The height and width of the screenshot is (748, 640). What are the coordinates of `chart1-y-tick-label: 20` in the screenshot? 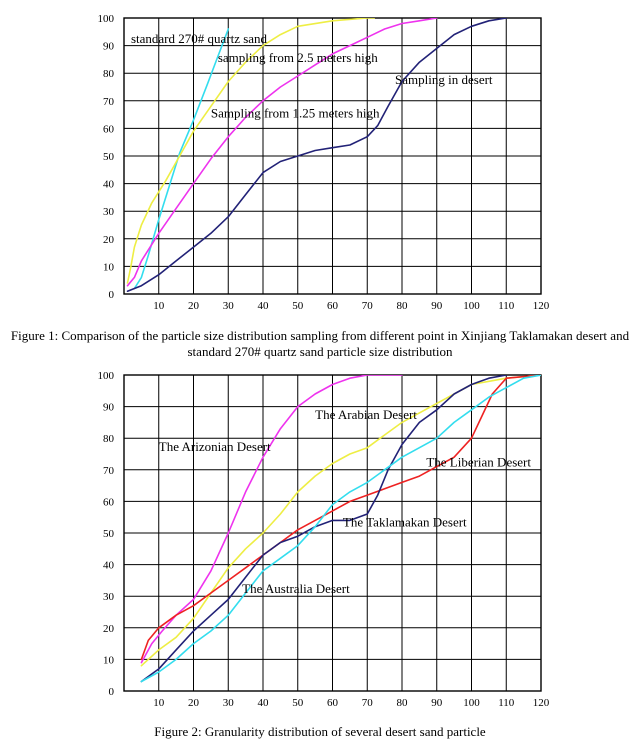 It's located at (109, 240).